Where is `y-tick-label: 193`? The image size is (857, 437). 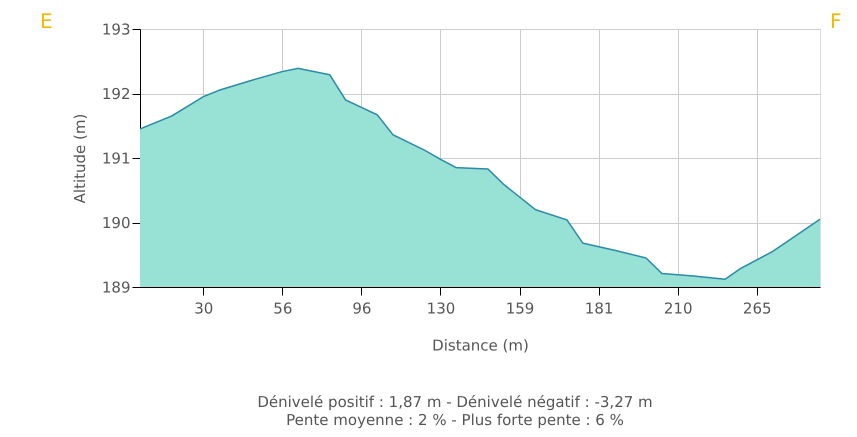 y-tick-label: 193 is located at coordinates (116, 29).